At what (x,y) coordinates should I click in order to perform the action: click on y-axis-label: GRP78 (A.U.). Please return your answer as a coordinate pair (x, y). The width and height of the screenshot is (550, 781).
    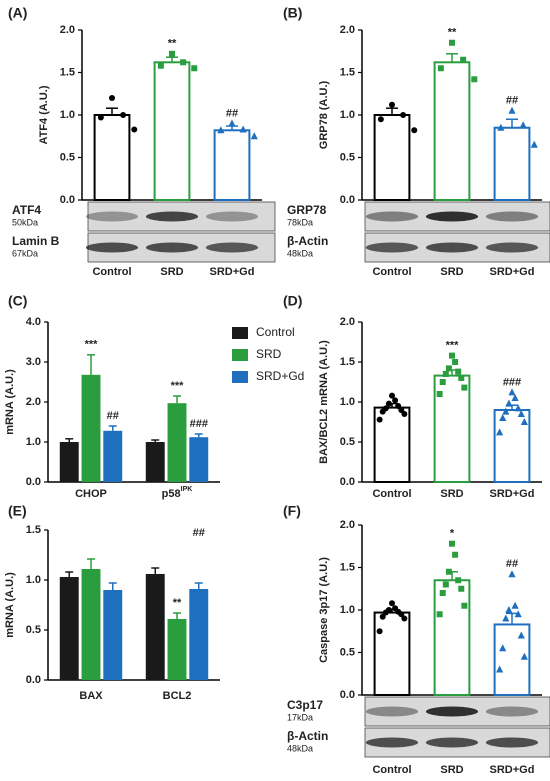
    Looking at the image, I should click on (324, 114).